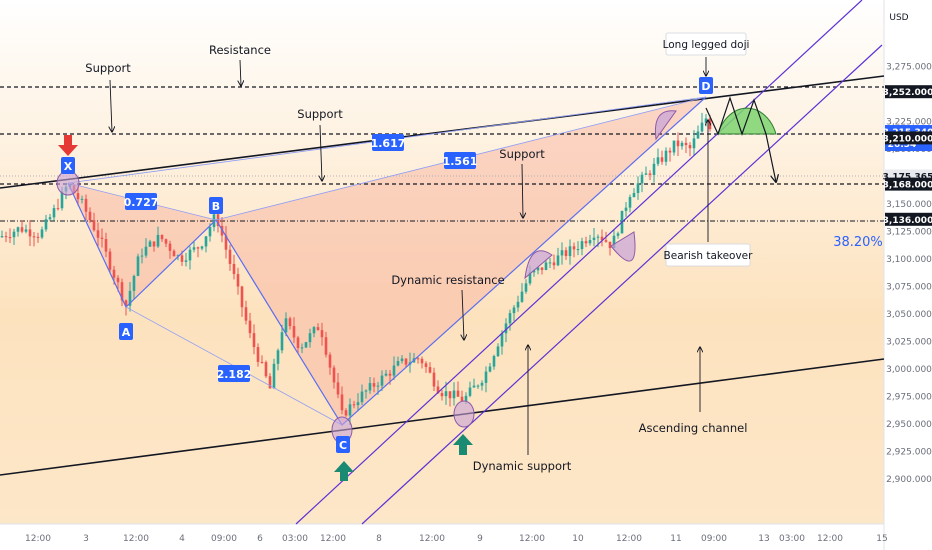  What do you see at coordinates (909, 342) in the screenshot?
I see `price-tick-label: 3,025.000` at bounding box center [909, 342].